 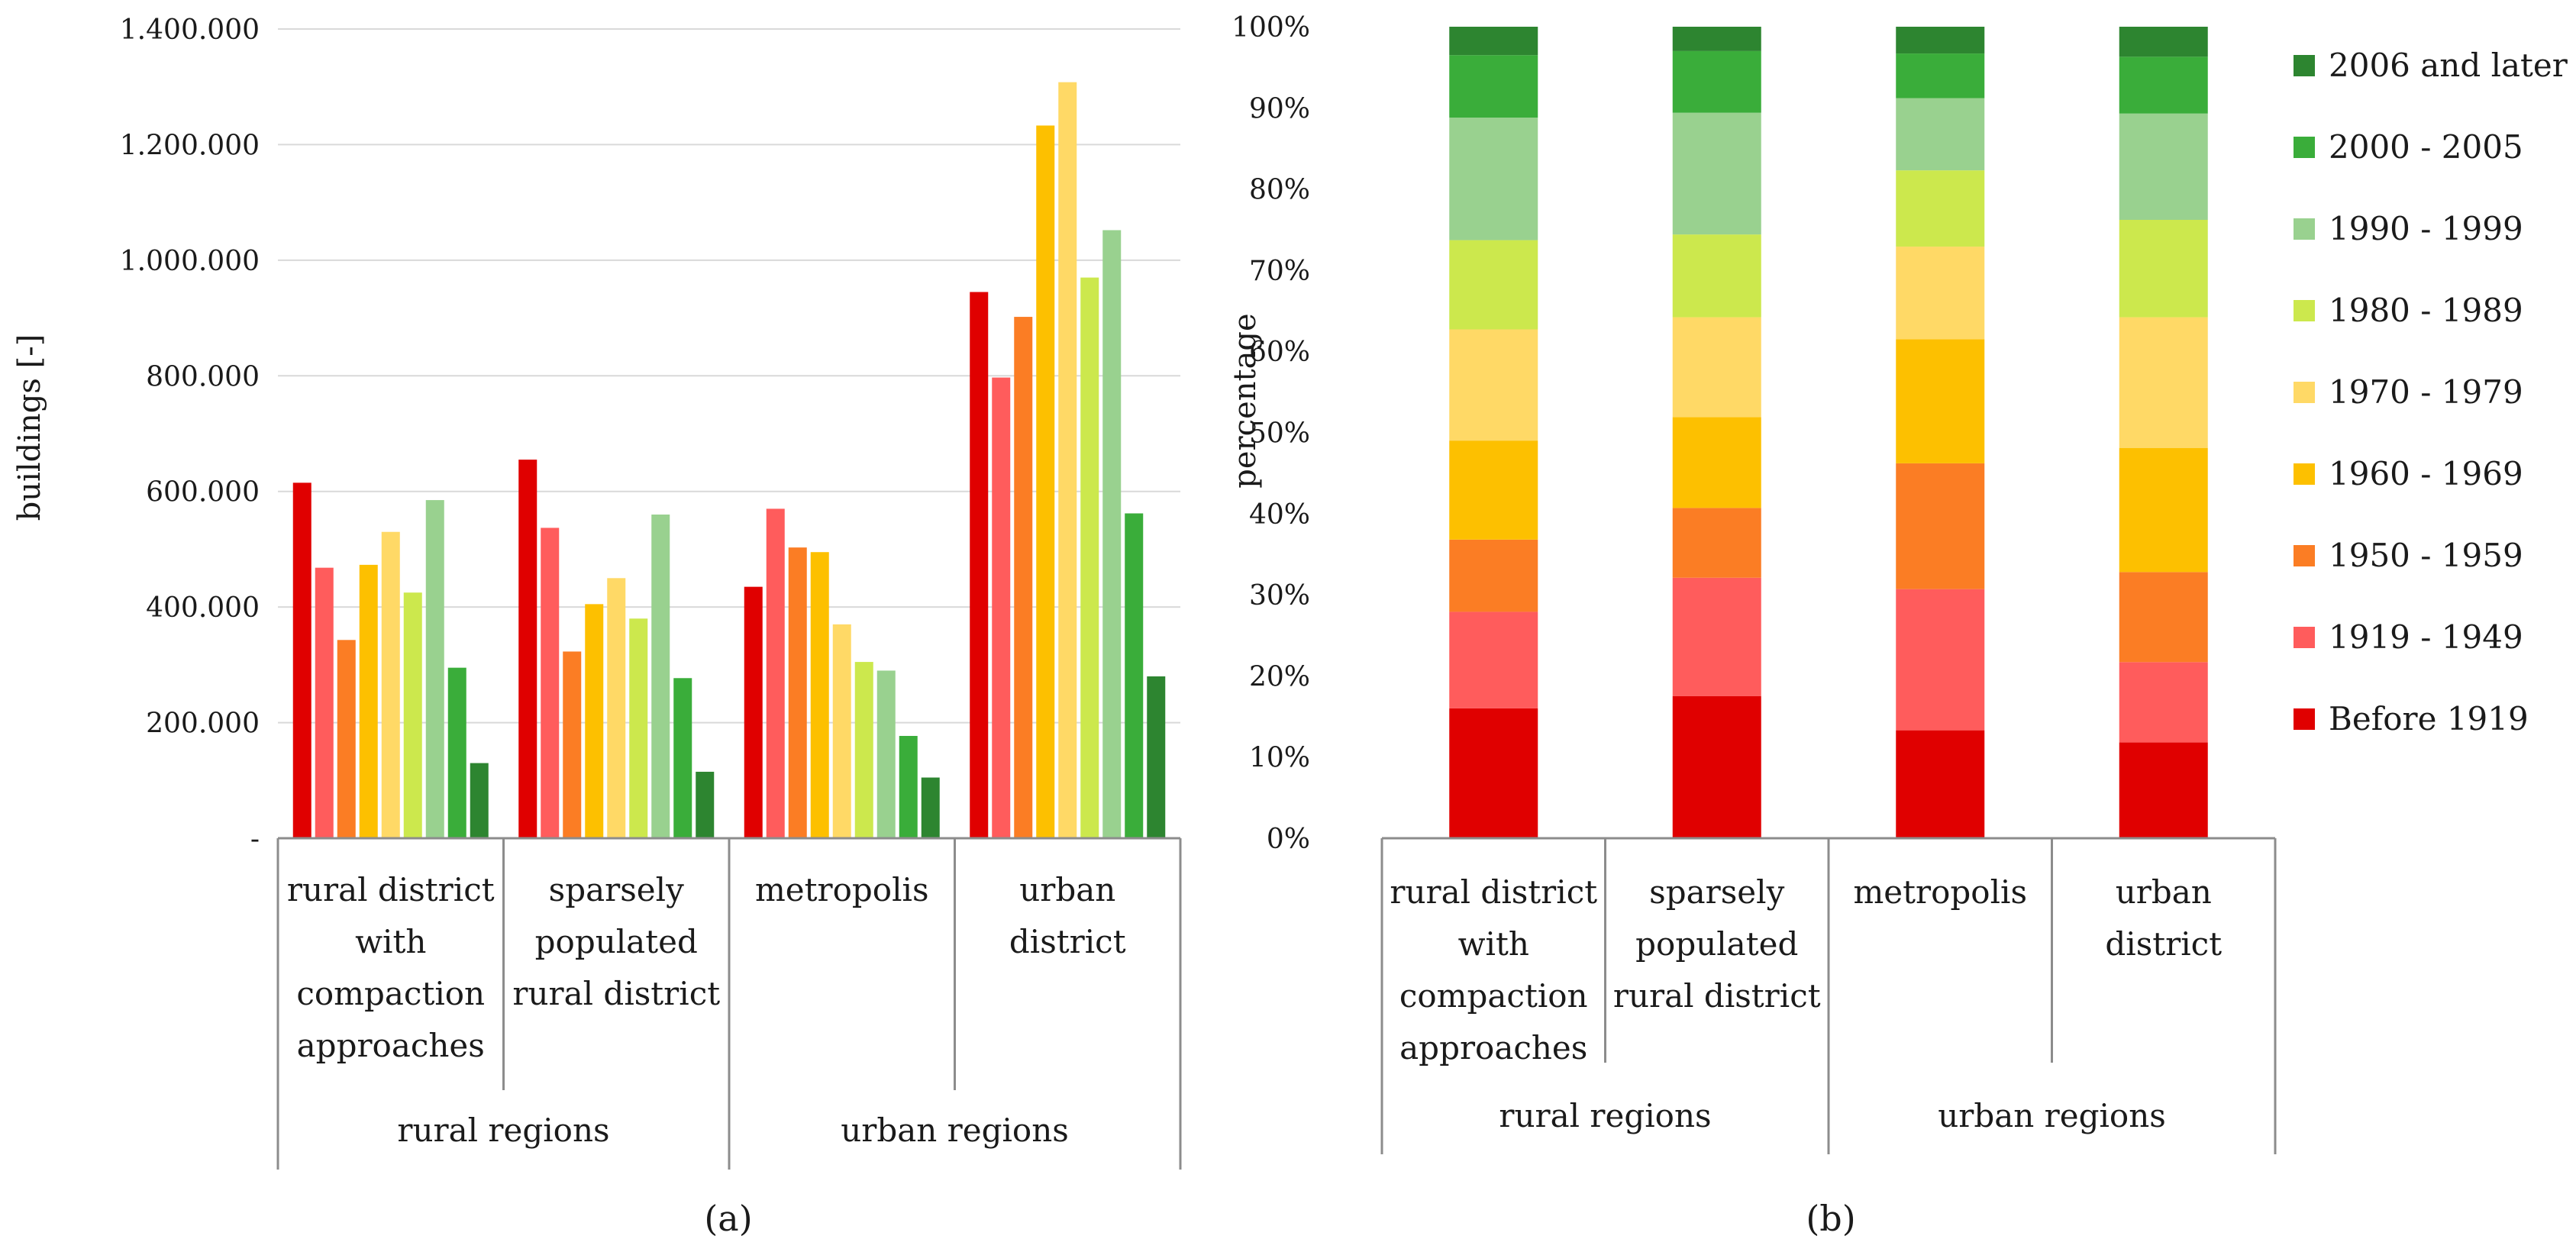 I want to click on chart-b-segment-urban-district-1960-1969, so click(x=2163, y=510).